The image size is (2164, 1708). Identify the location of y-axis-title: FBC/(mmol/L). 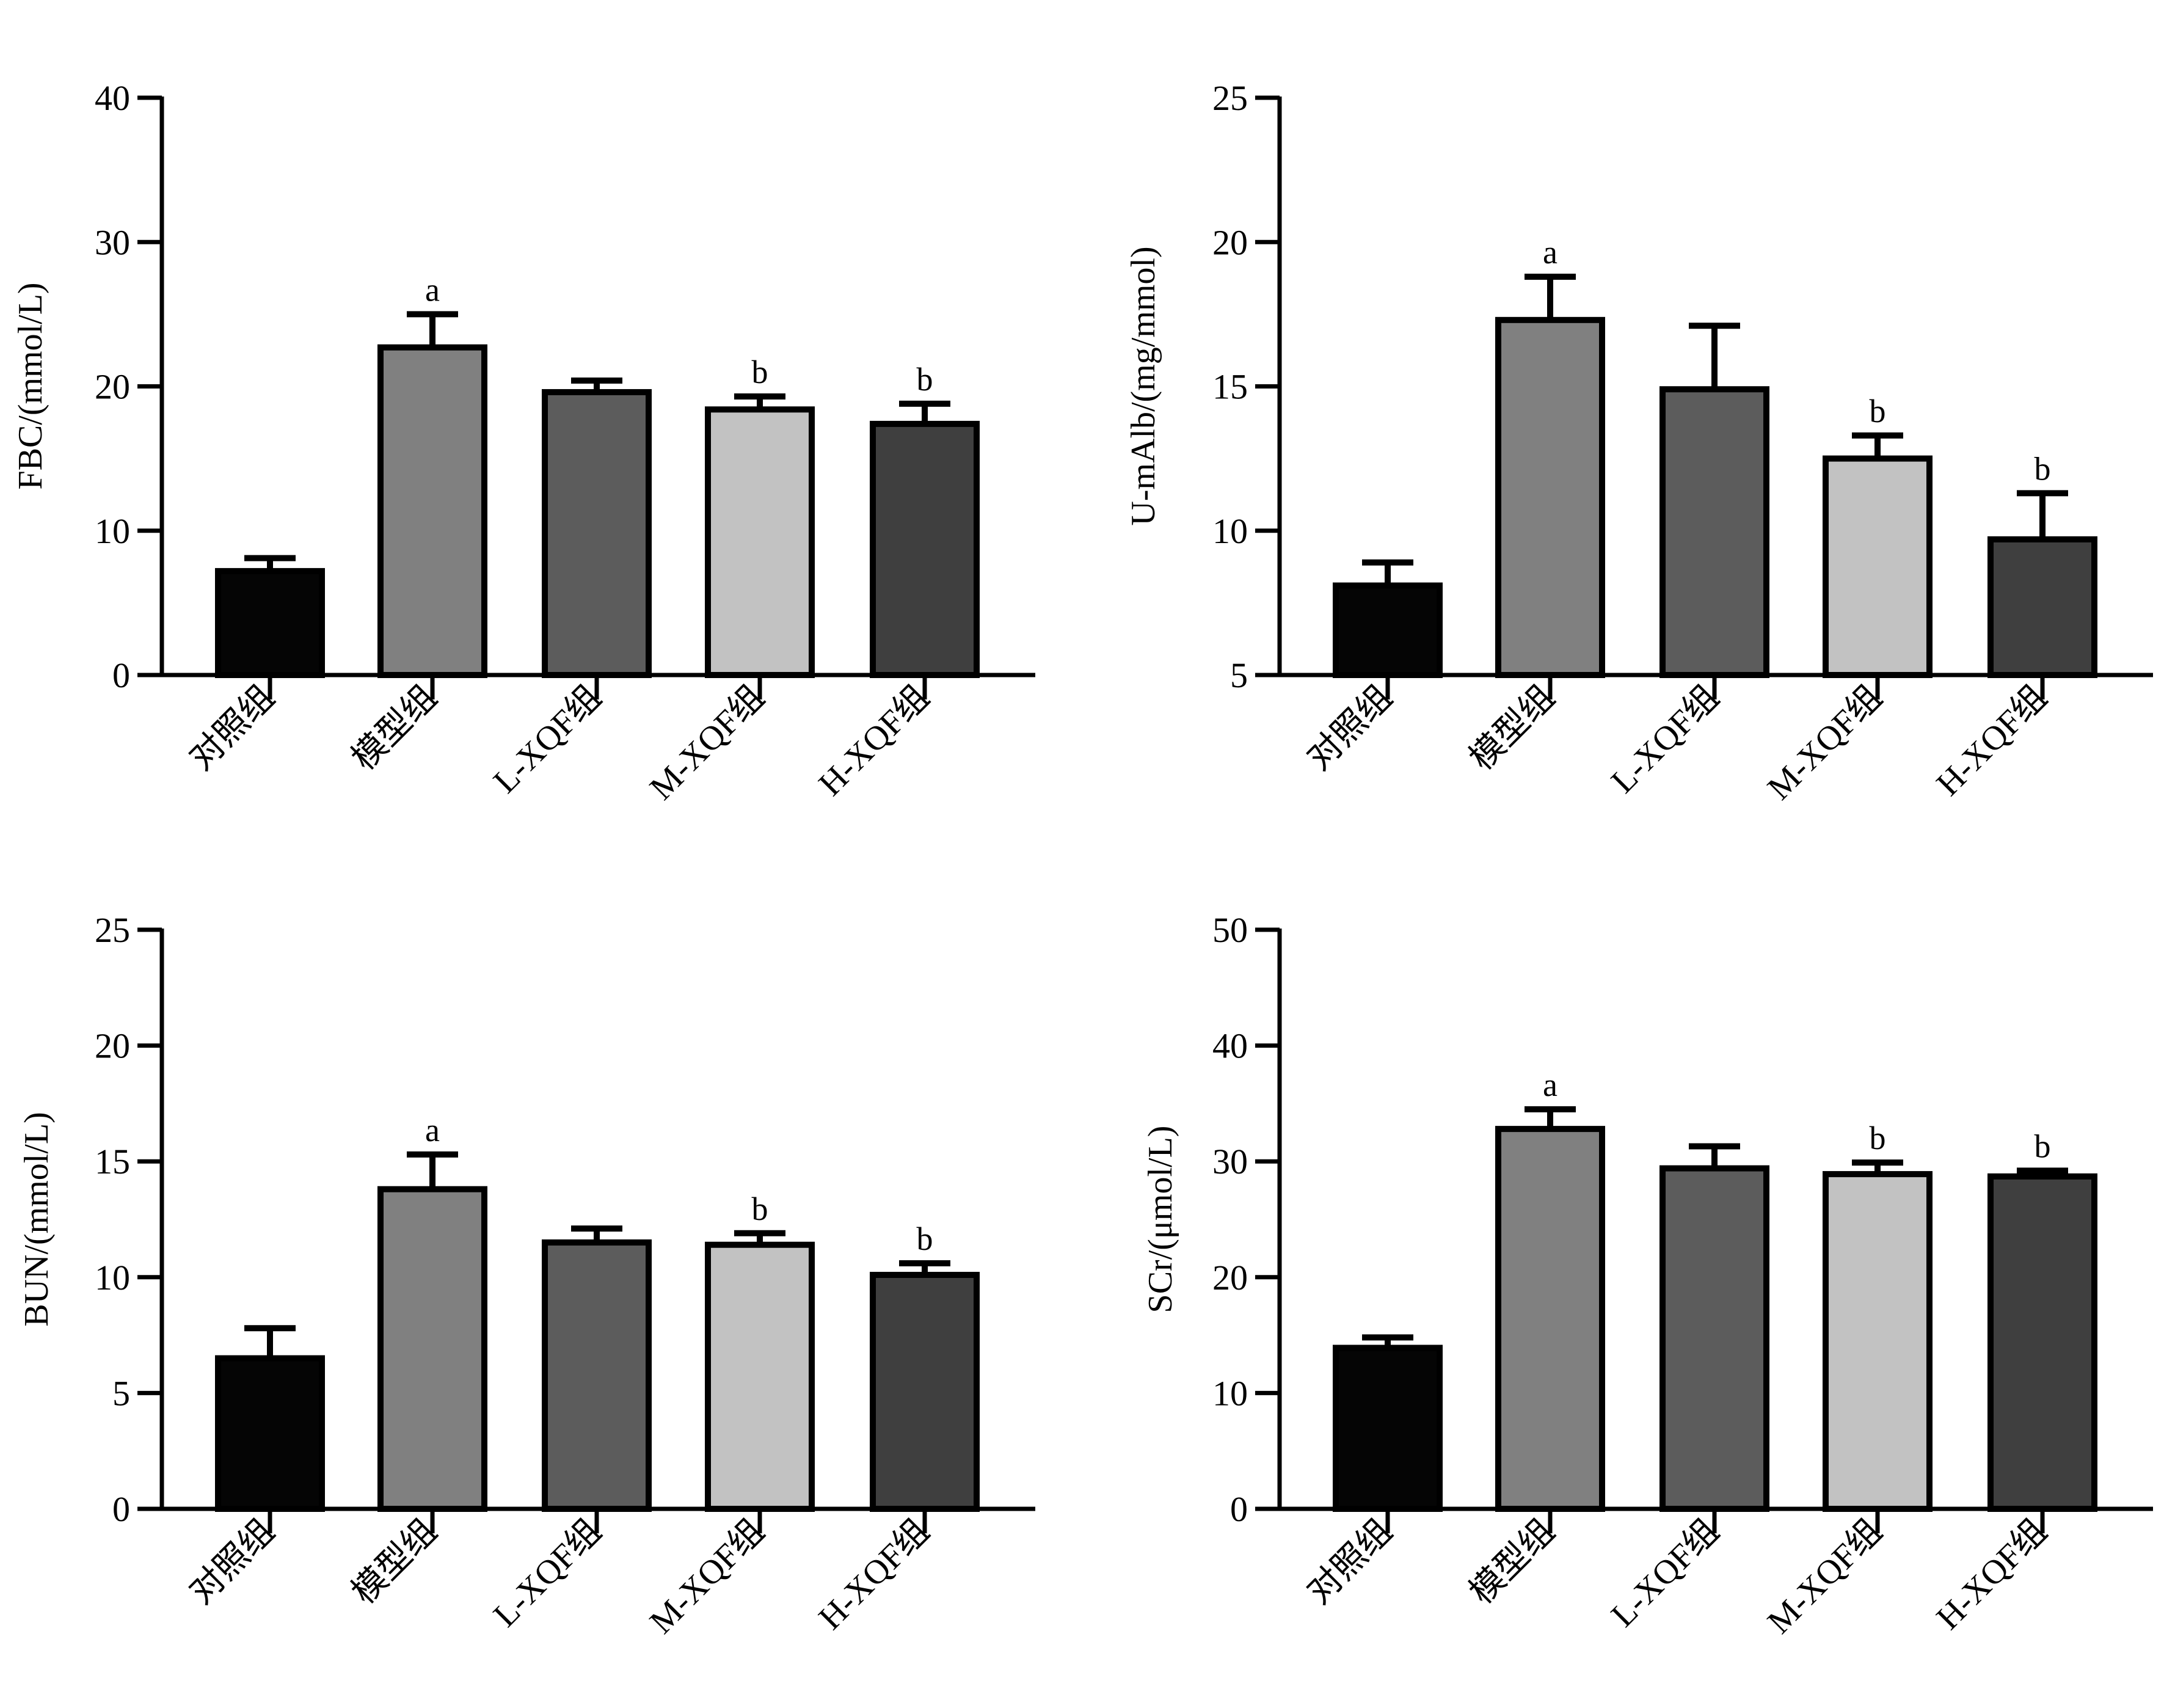
(30, 385).